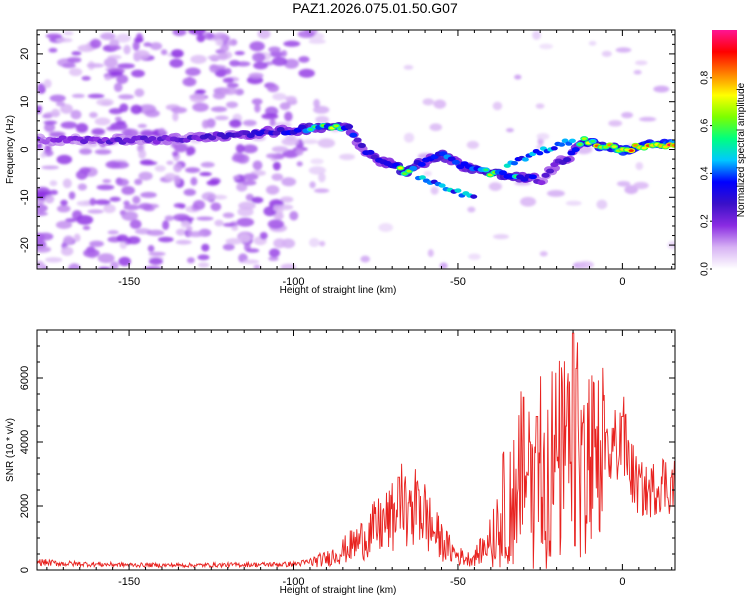  Describe the element at coordinates (741, 149) in the screenshot. I see `colorbar-label: Normalized spectral amplitude` at that location.